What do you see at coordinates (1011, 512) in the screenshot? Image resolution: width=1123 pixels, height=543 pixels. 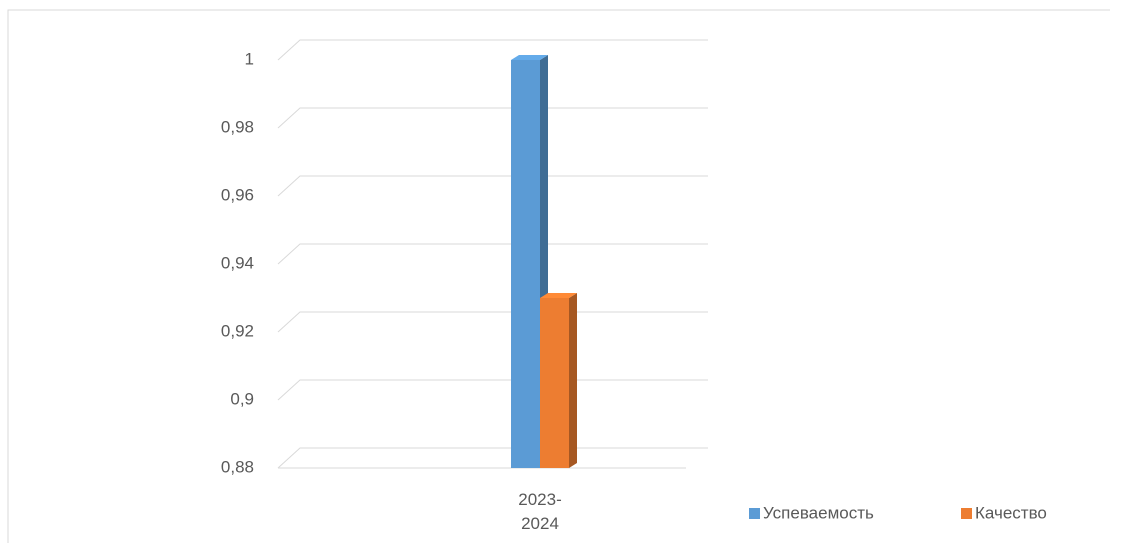 I see `legend-label: Качество` at bounding box center [1011, 512].